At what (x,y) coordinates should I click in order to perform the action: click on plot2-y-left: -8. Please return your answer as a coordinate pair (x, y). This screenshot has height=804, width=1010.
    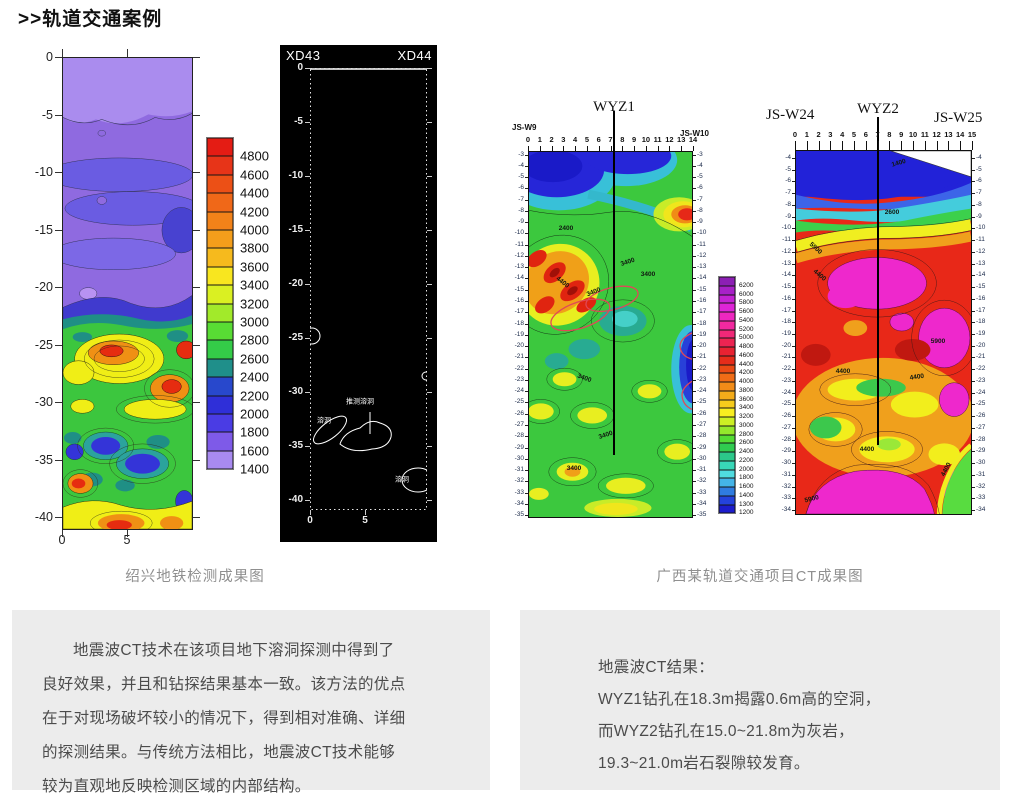
    Looking at the image, I should click on (788, 204).